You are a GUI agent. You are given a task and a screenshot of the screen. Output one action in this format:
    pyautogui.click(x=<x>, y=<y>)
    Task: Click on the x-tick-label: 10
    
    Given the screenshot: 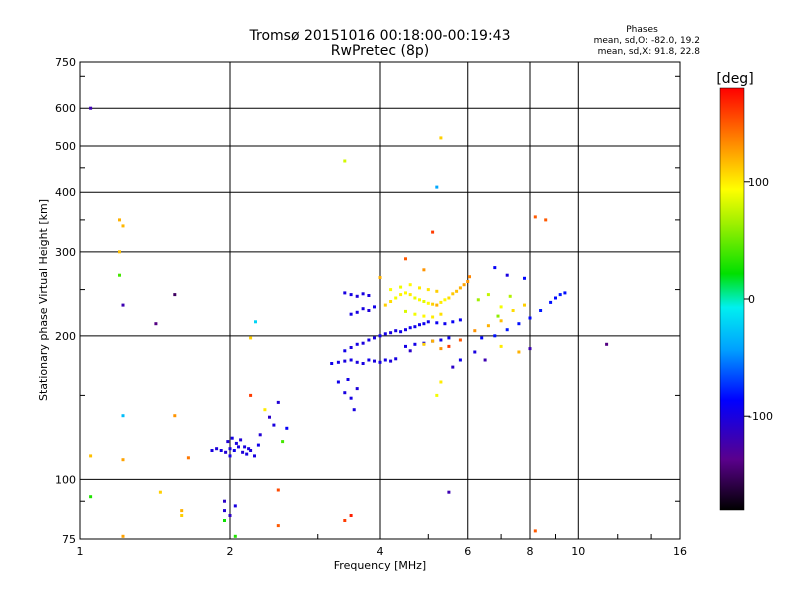 What is the action you would take?
    pyautogui.click(x=578, y=551)
    